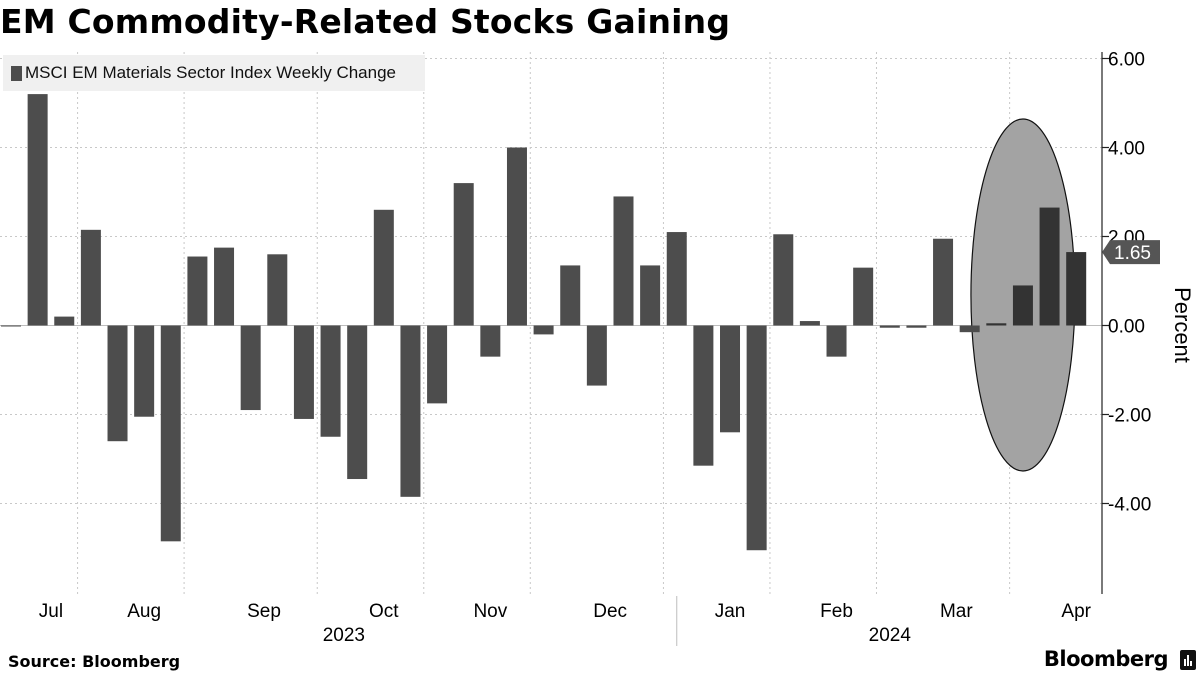 This screenshot has width=1200, height=675. I want to click on x-tick-label: Jan, so click(730, 611).